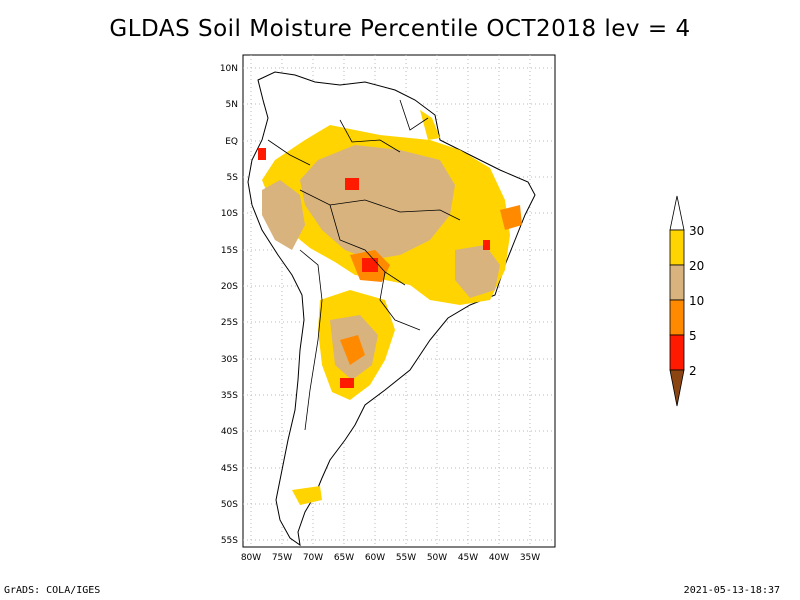 This screenshot has height=600, width=800. Describe the element at coordinates (229, 396) in the screenshot. I see `lat-tick-label: 35S` at that location.